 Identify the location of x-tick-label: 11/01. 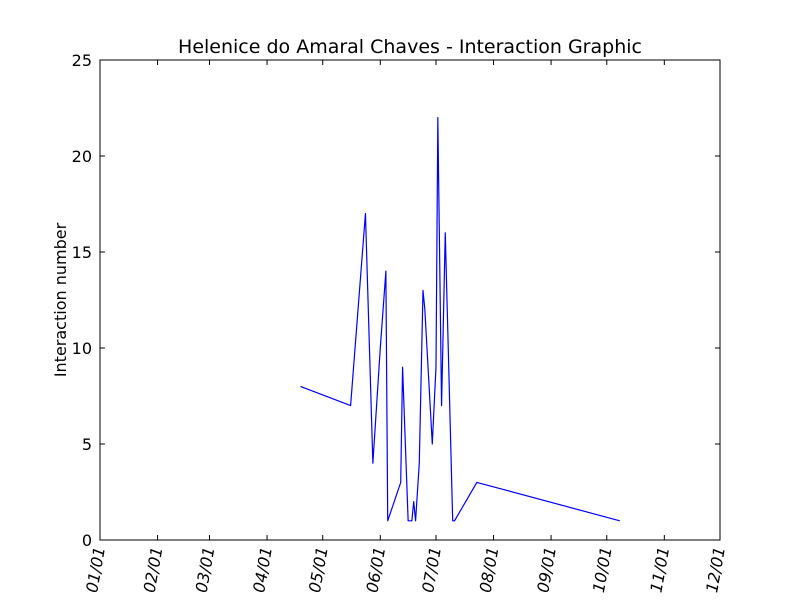
(660, 569).